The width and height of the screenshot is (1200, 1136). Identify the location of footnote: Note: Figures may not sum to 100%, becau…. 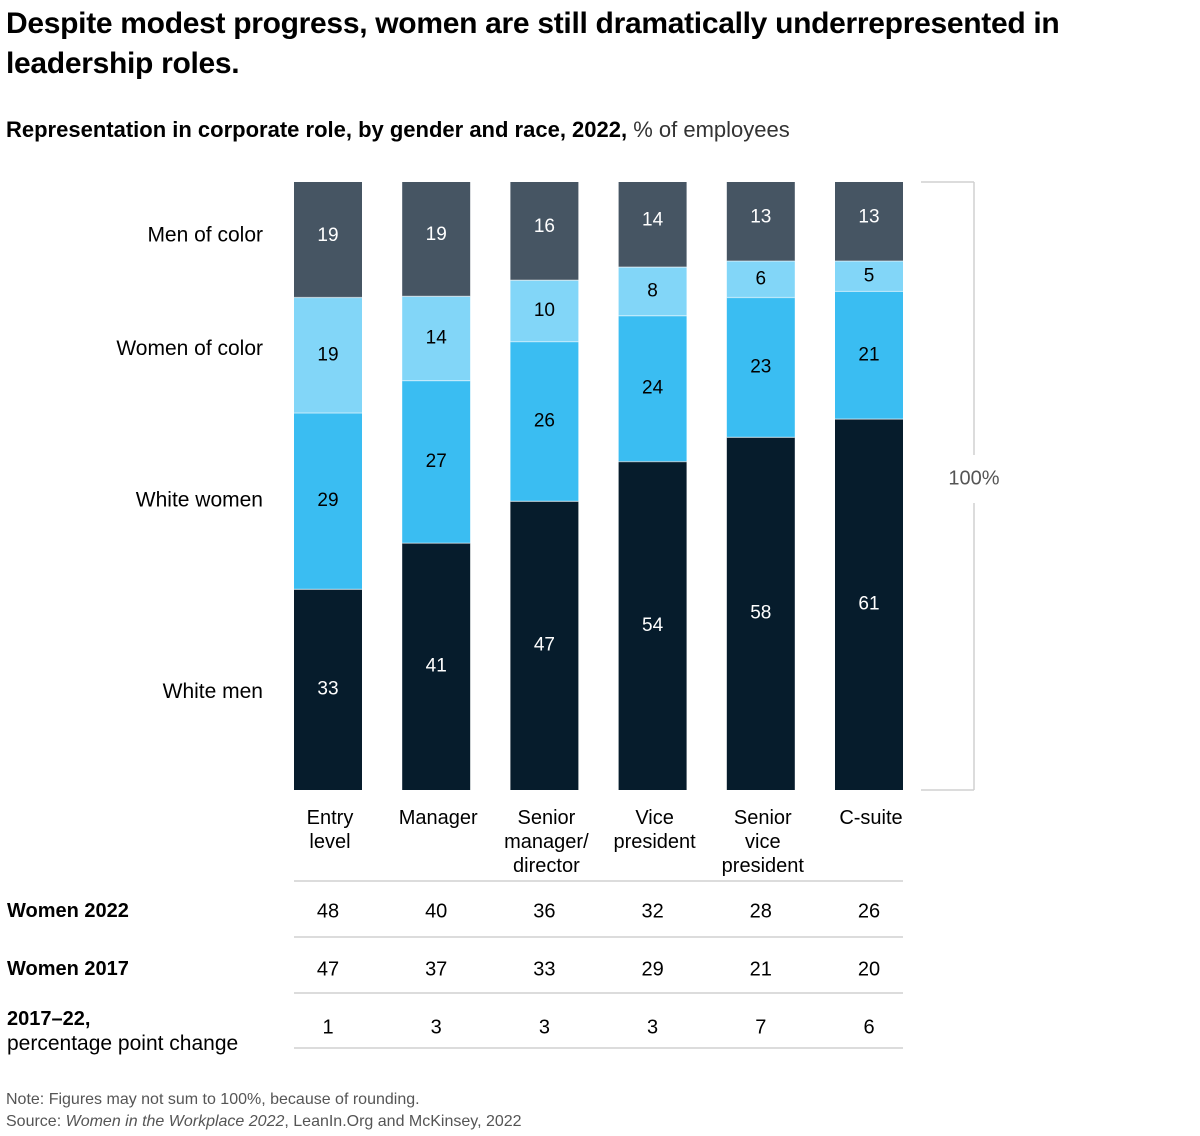
(264, 1111).